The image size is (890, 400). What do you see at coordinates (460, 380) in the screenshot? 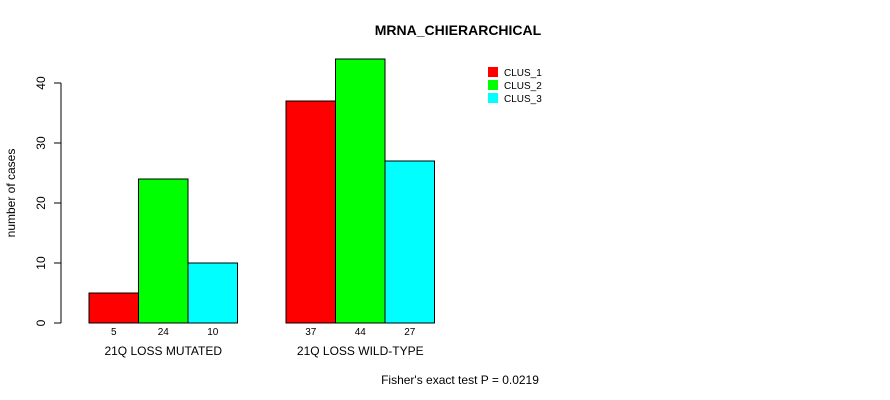
I see `fisher-test-footnote: Fisher's exact test P = 0.0219` at bounding box center [460, 380].